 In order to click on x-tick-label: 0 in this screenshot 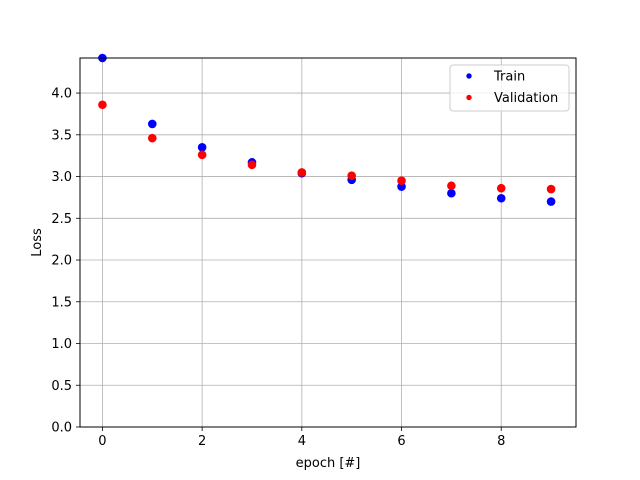, I will do `click(102, 441)`.